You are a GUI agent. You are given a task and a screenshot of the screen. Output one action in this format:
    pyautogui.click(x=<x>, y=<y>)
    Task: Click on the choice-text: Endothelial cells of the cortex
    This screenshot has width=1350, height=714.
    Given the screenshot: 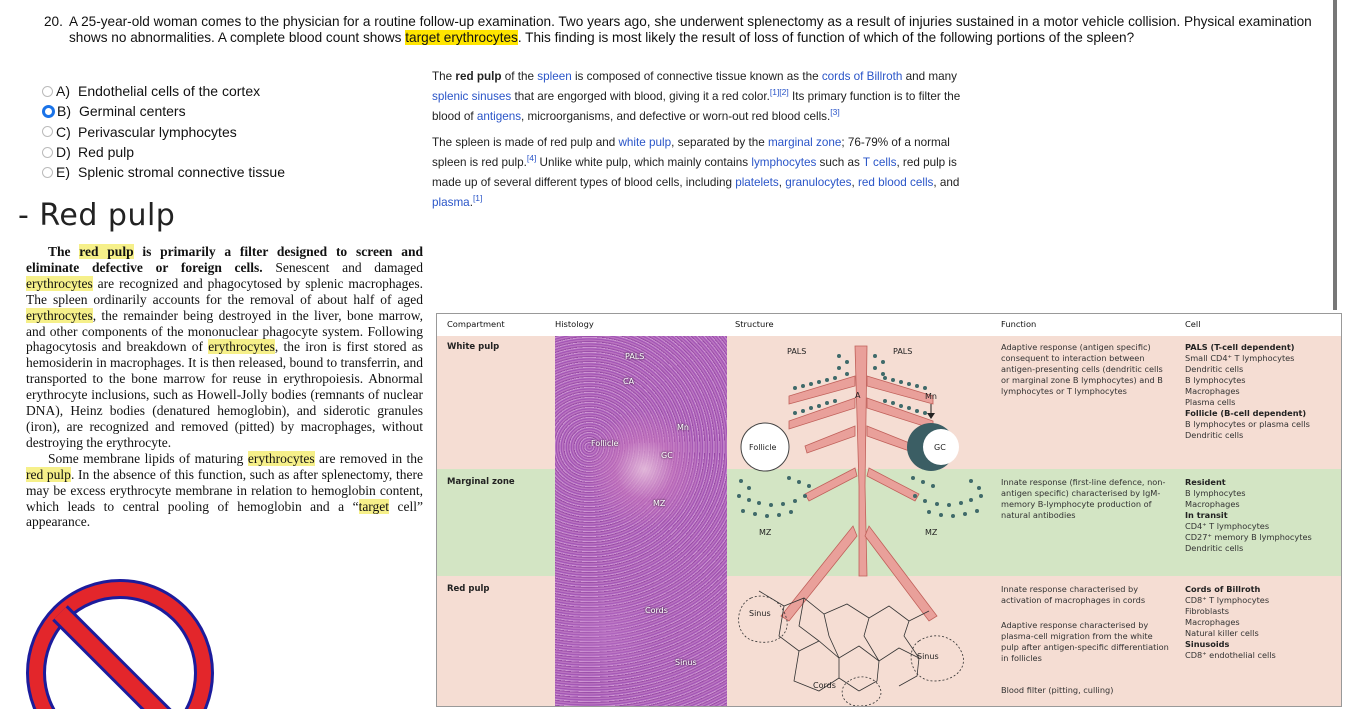 What is the action you would take?
    pyautogui.click(x=169, y=91)
    